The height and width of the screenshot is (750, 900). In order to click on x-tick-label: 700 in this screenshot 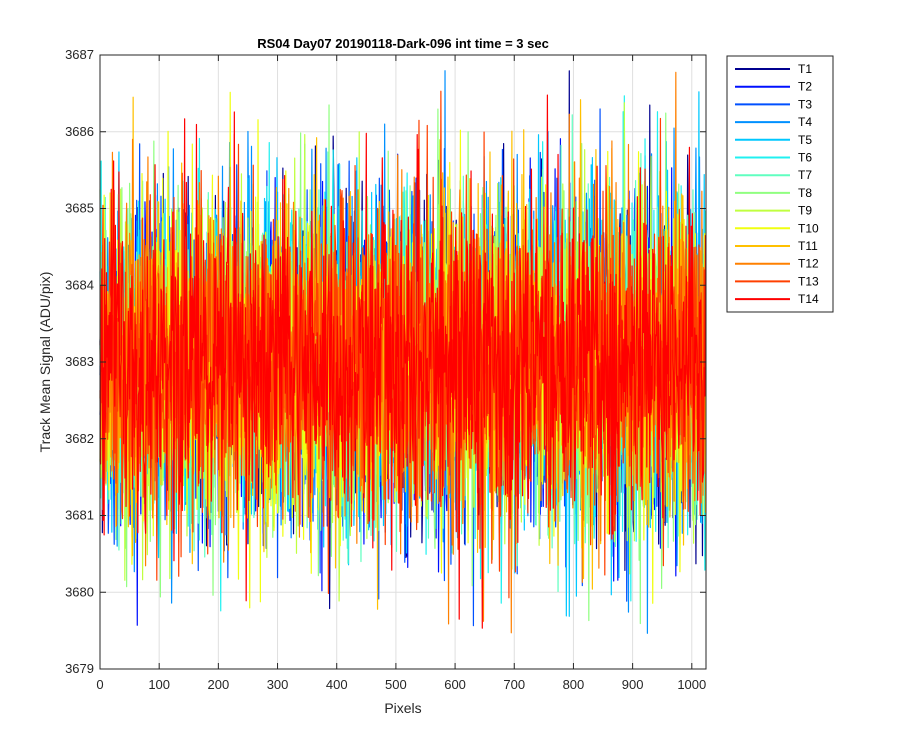, I will do `click(514, 684)`.